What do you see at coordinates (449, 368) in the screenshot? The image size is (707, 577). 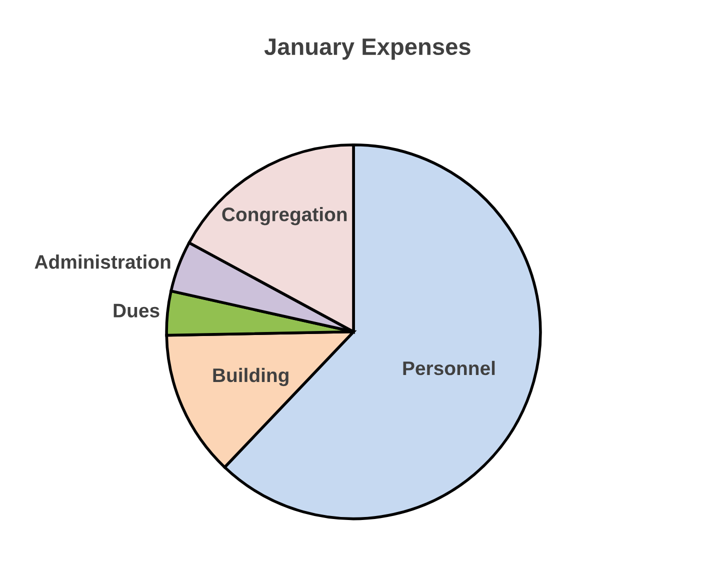 I see `slice-label: Personnel` at bounding box center [449, 368].